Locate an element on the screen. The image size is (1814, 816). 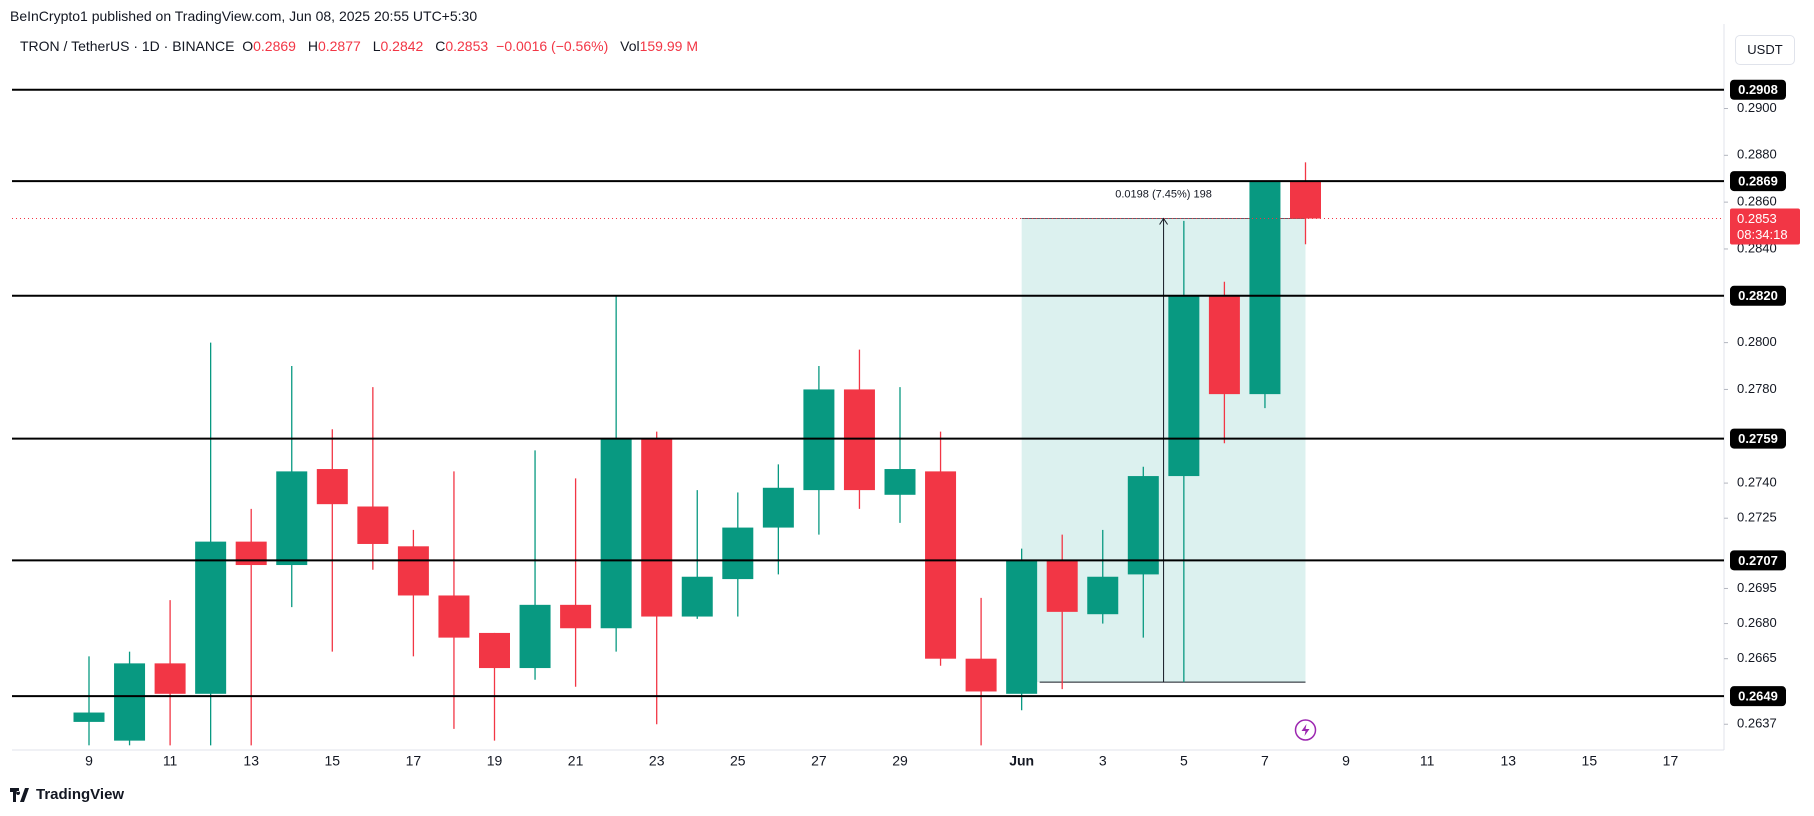
x-tick-label: 25 is located at coordinates (738, 761).